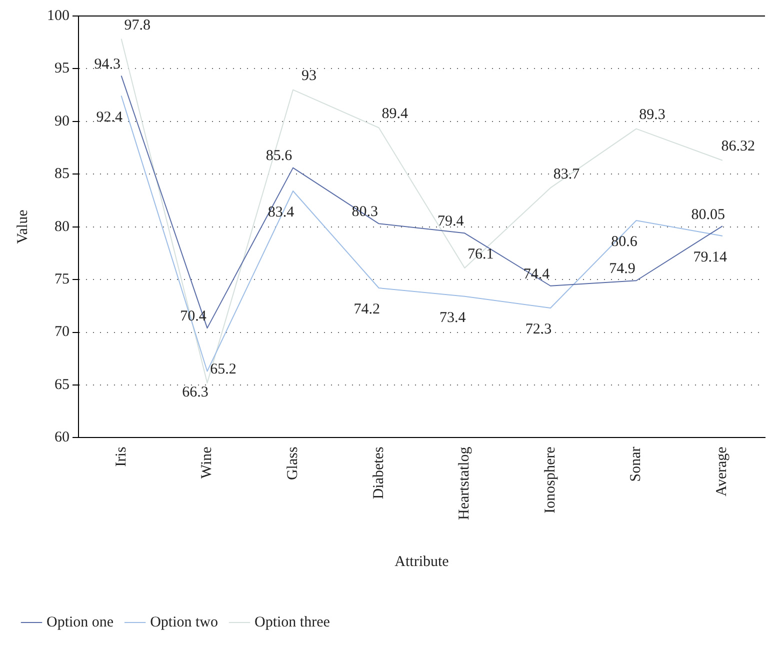  What do you see at coordinates (309, 76) in the screenshot?
I see `data-label: 93` at bounding box center [309, 76].